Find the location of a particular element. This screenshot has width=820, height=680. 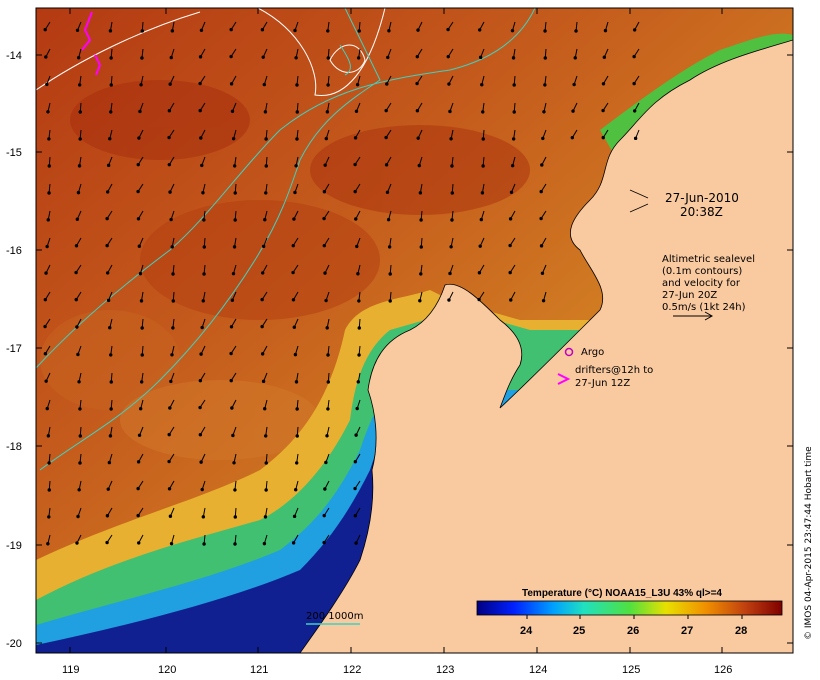

colorbar-gradient is located at coordinates (629, 608).